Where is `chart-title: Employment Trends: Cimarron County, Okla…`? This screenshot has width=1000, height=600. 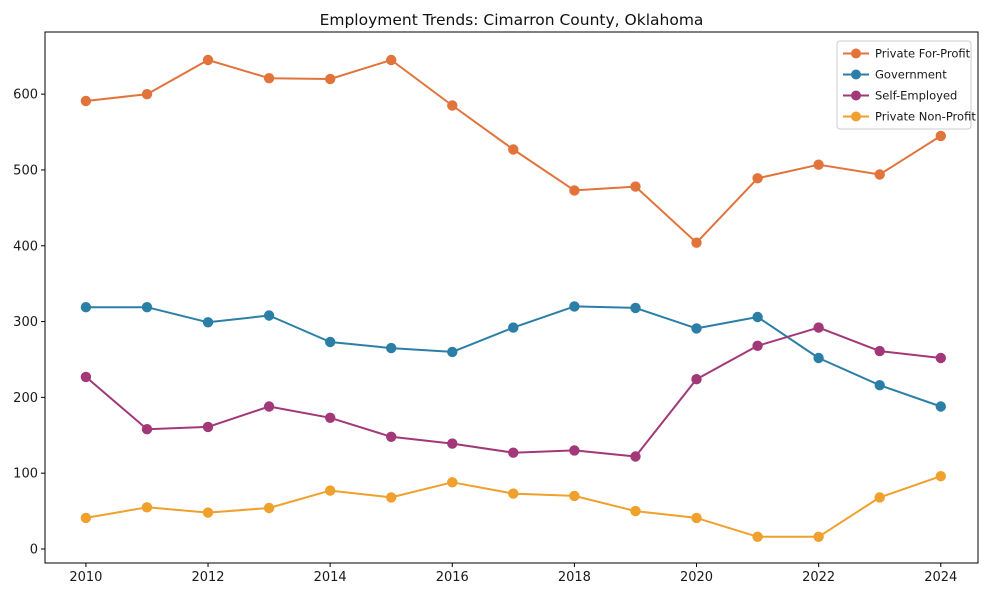 chart-title: Employment Trends: Cimarron County, Okla… is located at coordinates (511, 20).